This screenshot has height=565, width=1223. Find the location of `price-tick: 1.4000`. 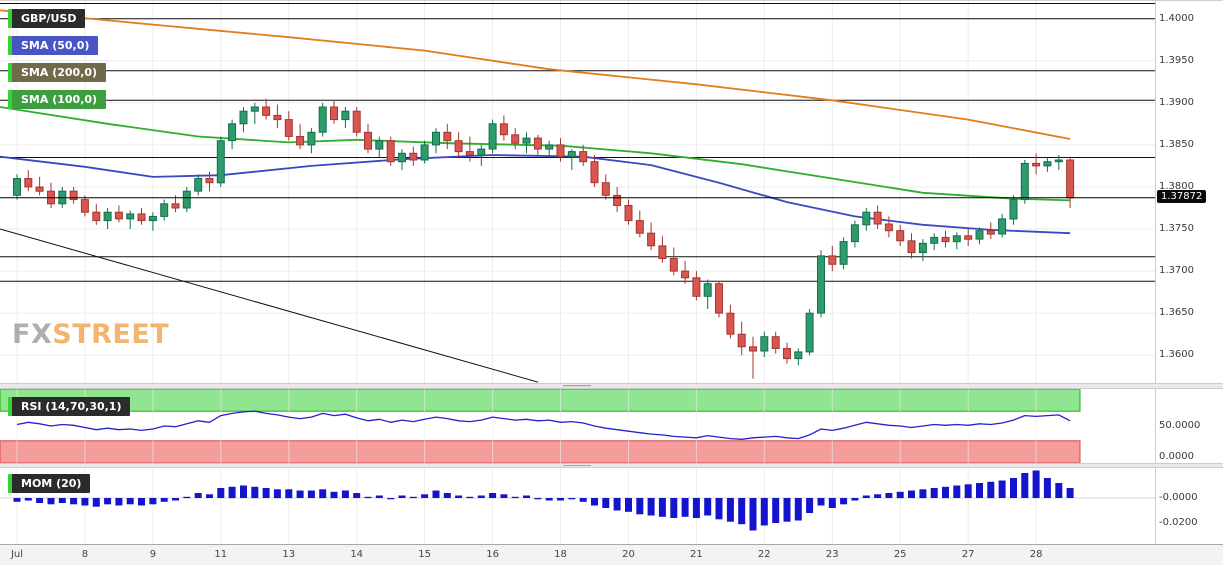

price-tick: 1.4000 is located at coordinates (1176, 18).